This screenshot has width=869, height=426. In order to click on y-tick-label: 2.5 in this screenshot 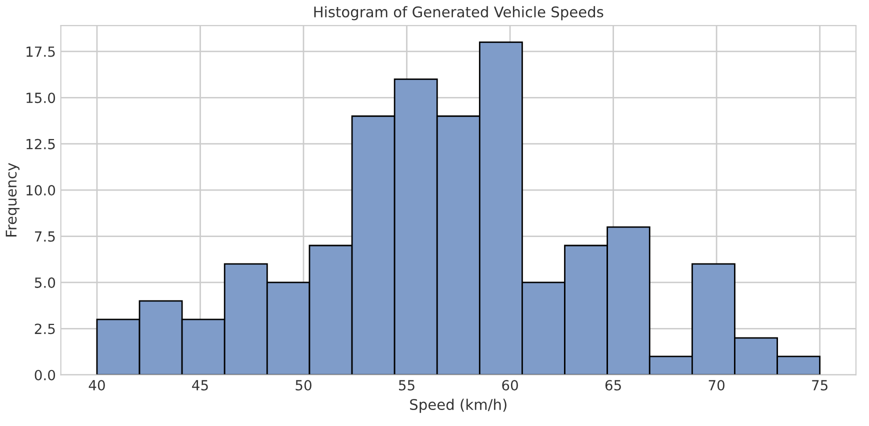, I will do `click(44, 329)`.